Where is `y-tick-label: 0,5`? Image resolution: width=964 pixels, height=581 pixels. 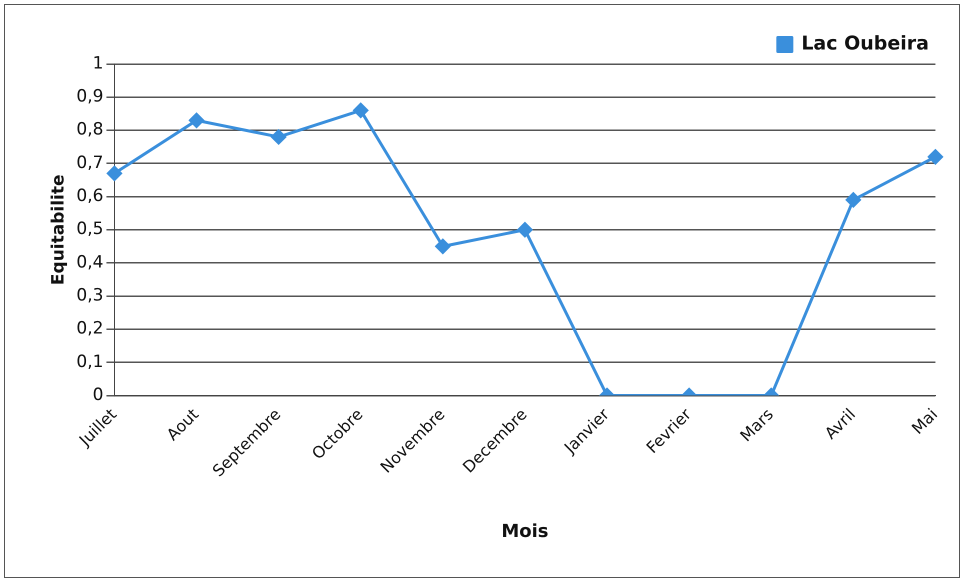 y-tick-label: 0,5 is located at coordinates (90, 229).